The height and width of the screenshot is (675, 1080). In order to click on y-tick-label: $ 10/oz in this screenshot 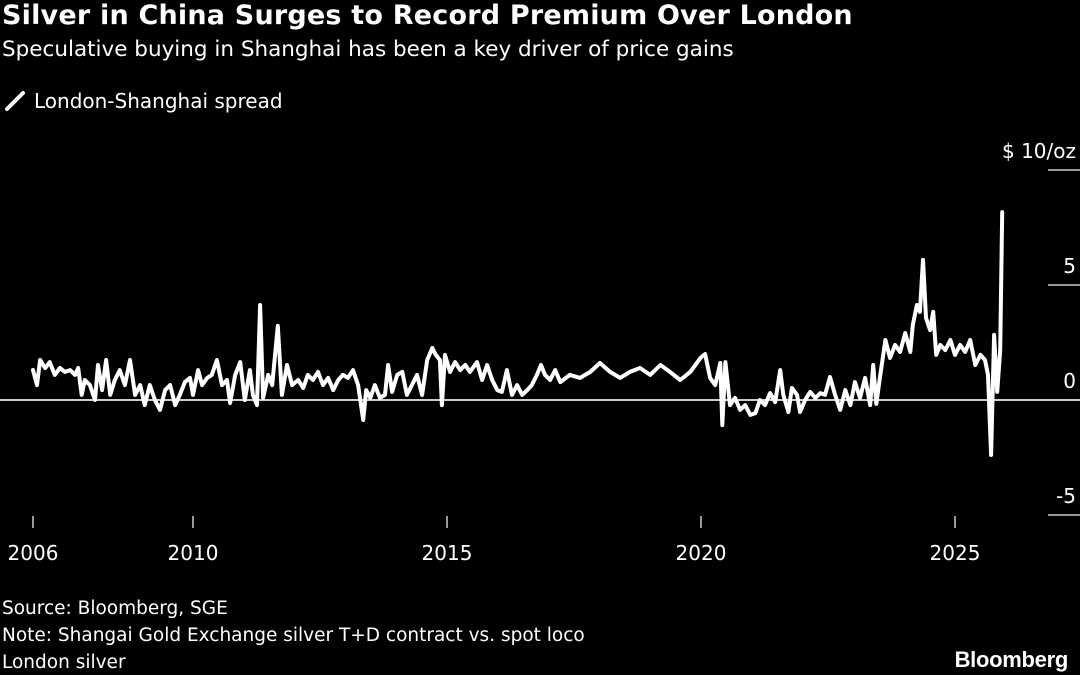, I will do `click(1039, 151)`.